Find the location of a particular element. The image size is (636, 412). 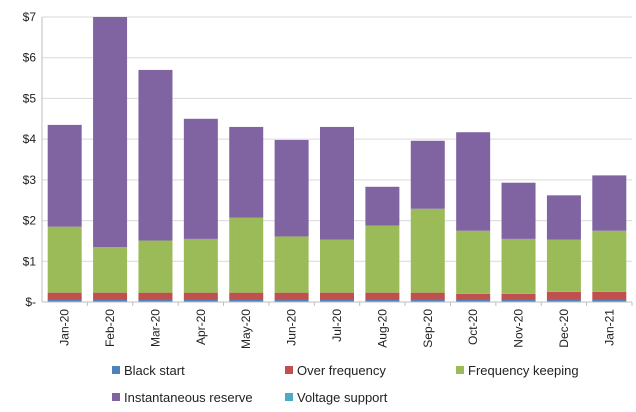

legend-item: Instantaneous reserve is located at coordinates (182, 397).